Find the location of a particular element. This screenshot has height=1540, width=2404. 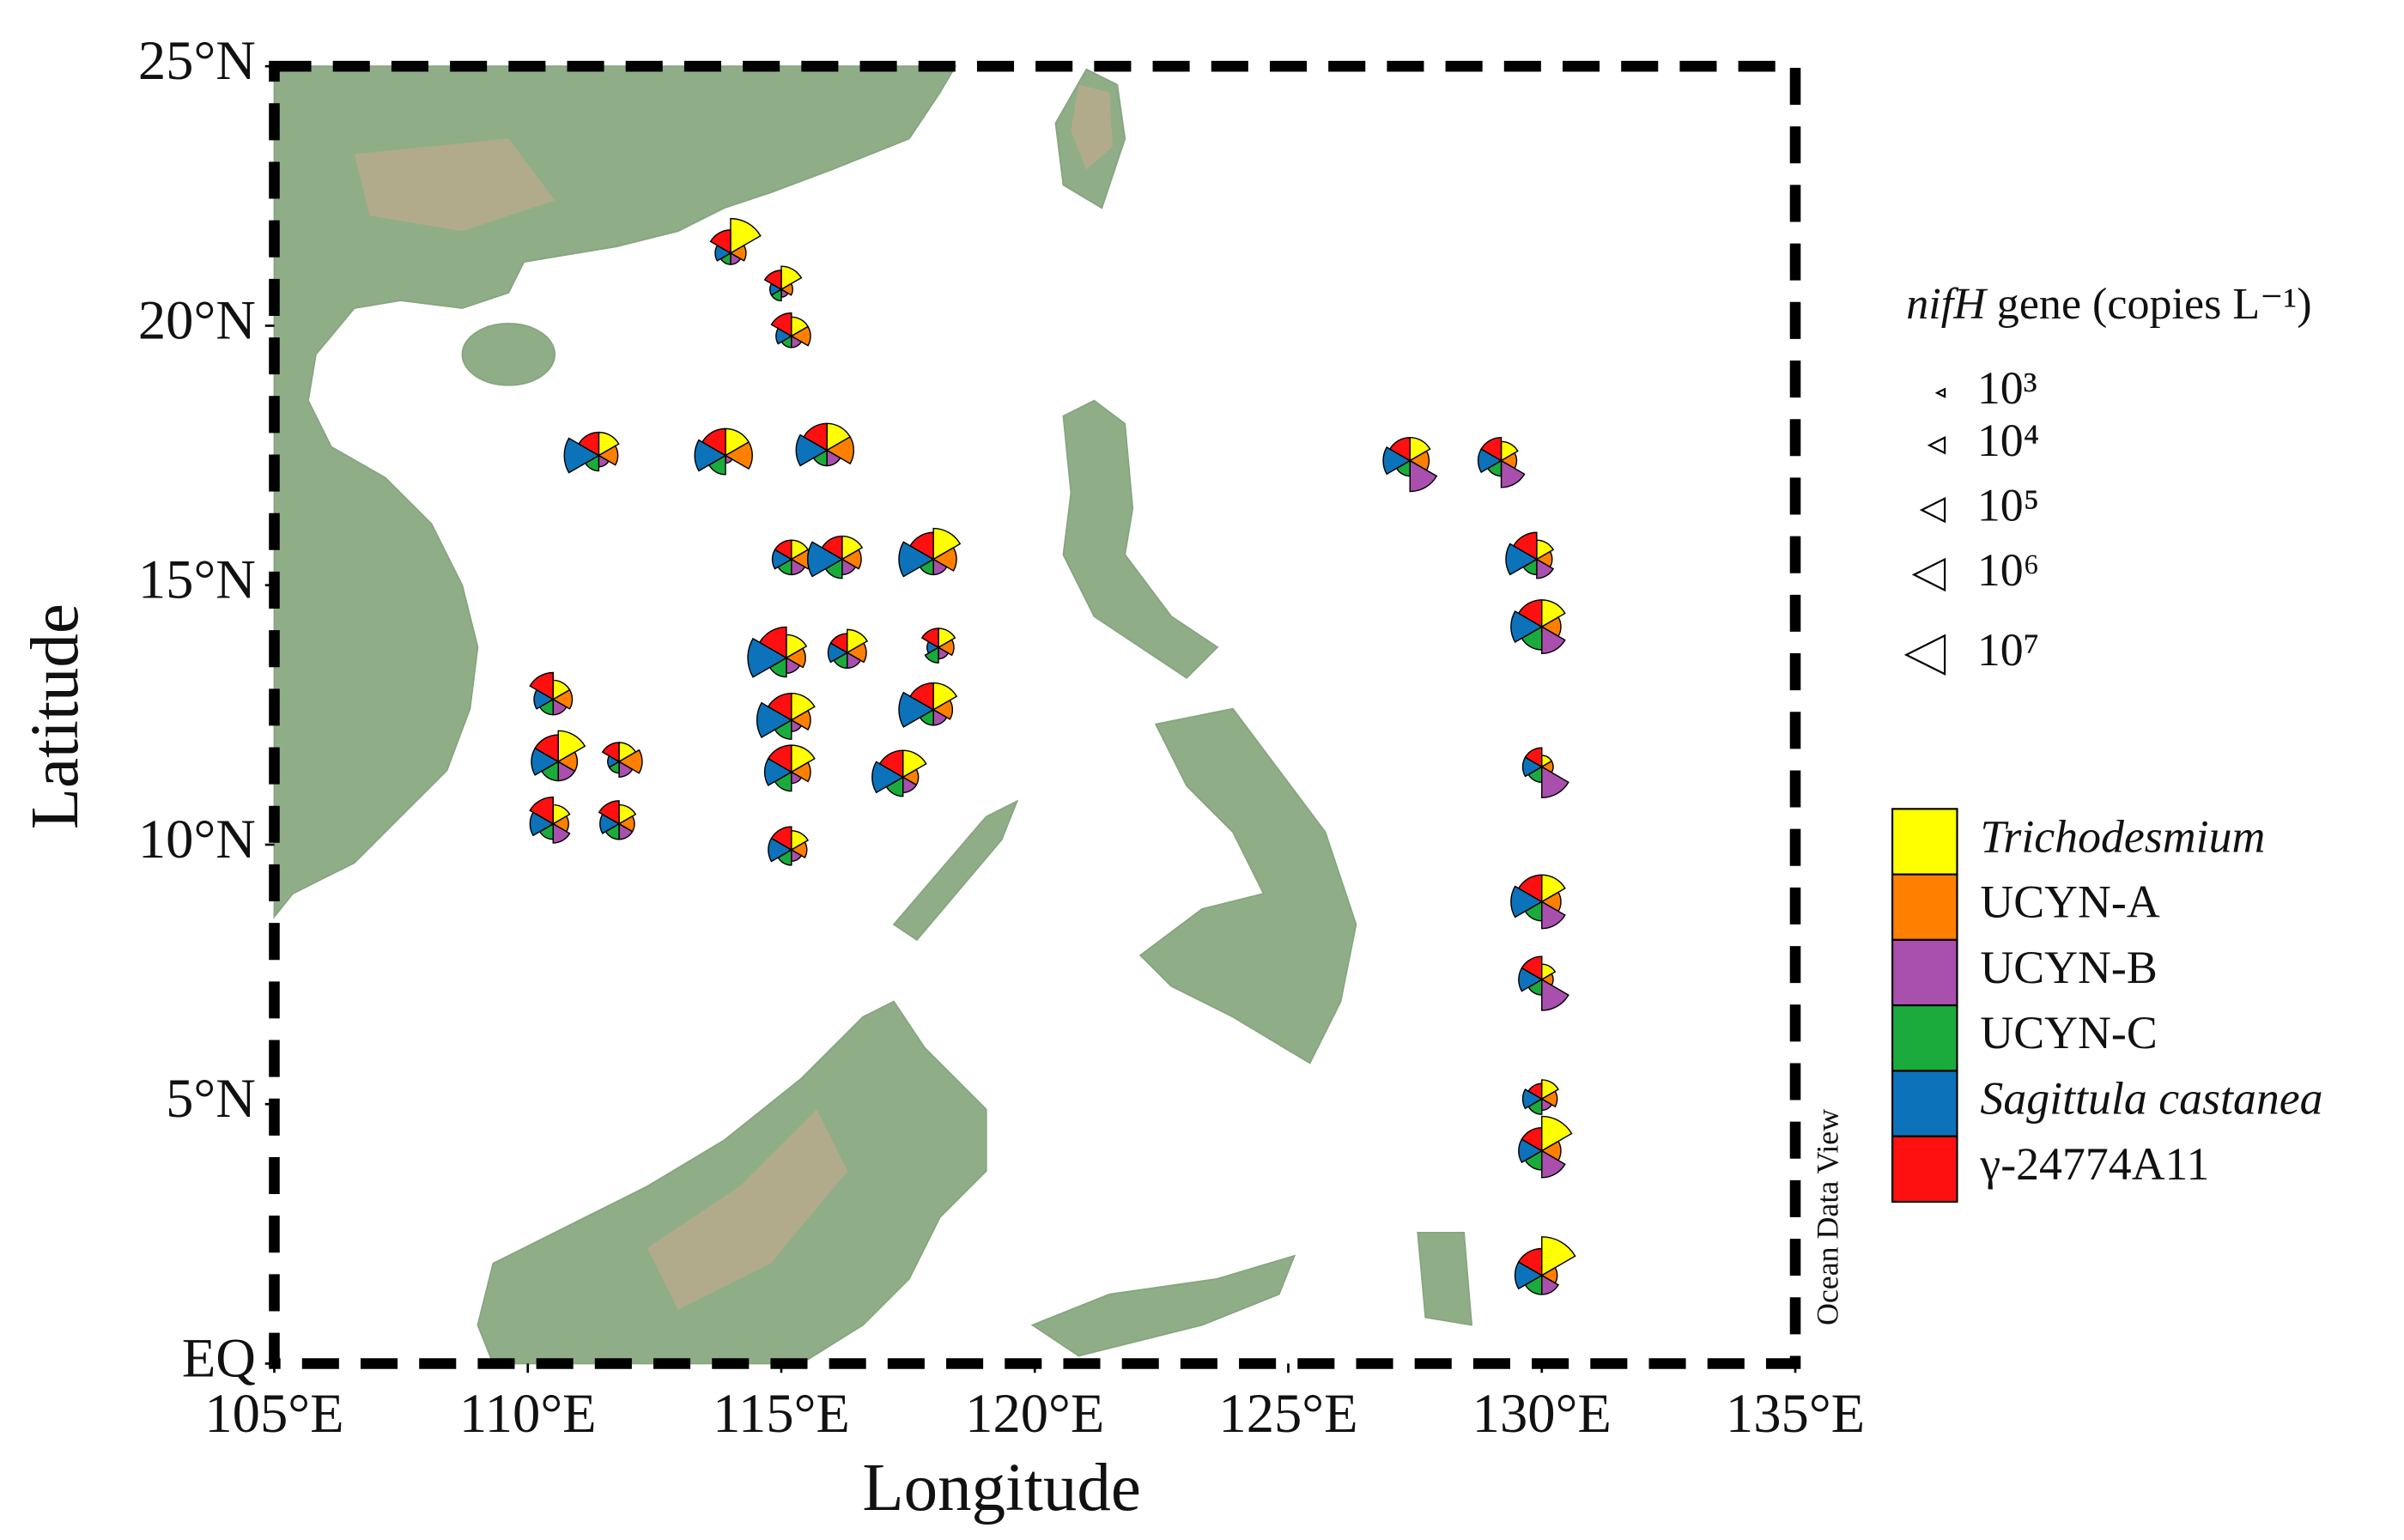

land-mindanao is located at coordinates (1247, 885).